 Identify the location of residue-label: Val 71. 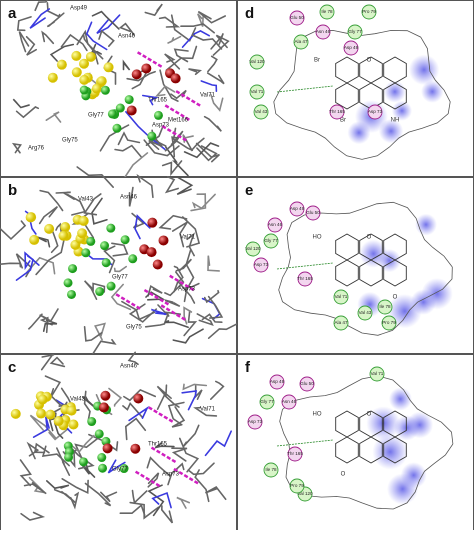
(377, 373).